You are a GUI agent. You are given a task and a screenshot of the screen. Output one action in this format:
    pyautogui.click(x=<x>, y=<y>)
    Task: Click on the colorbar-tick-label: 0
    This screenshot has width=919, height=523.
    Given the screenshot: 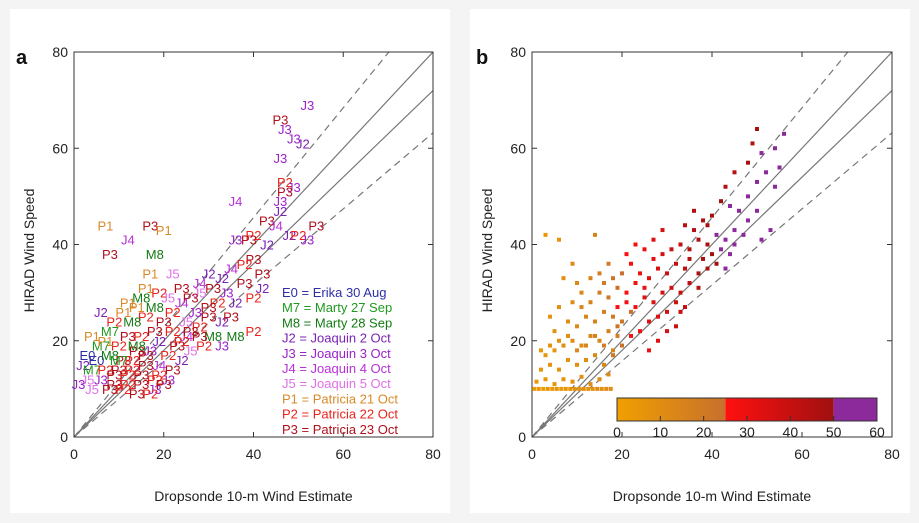 What is the action you would take?
    pyautogui.click(x=617, y=432)
    